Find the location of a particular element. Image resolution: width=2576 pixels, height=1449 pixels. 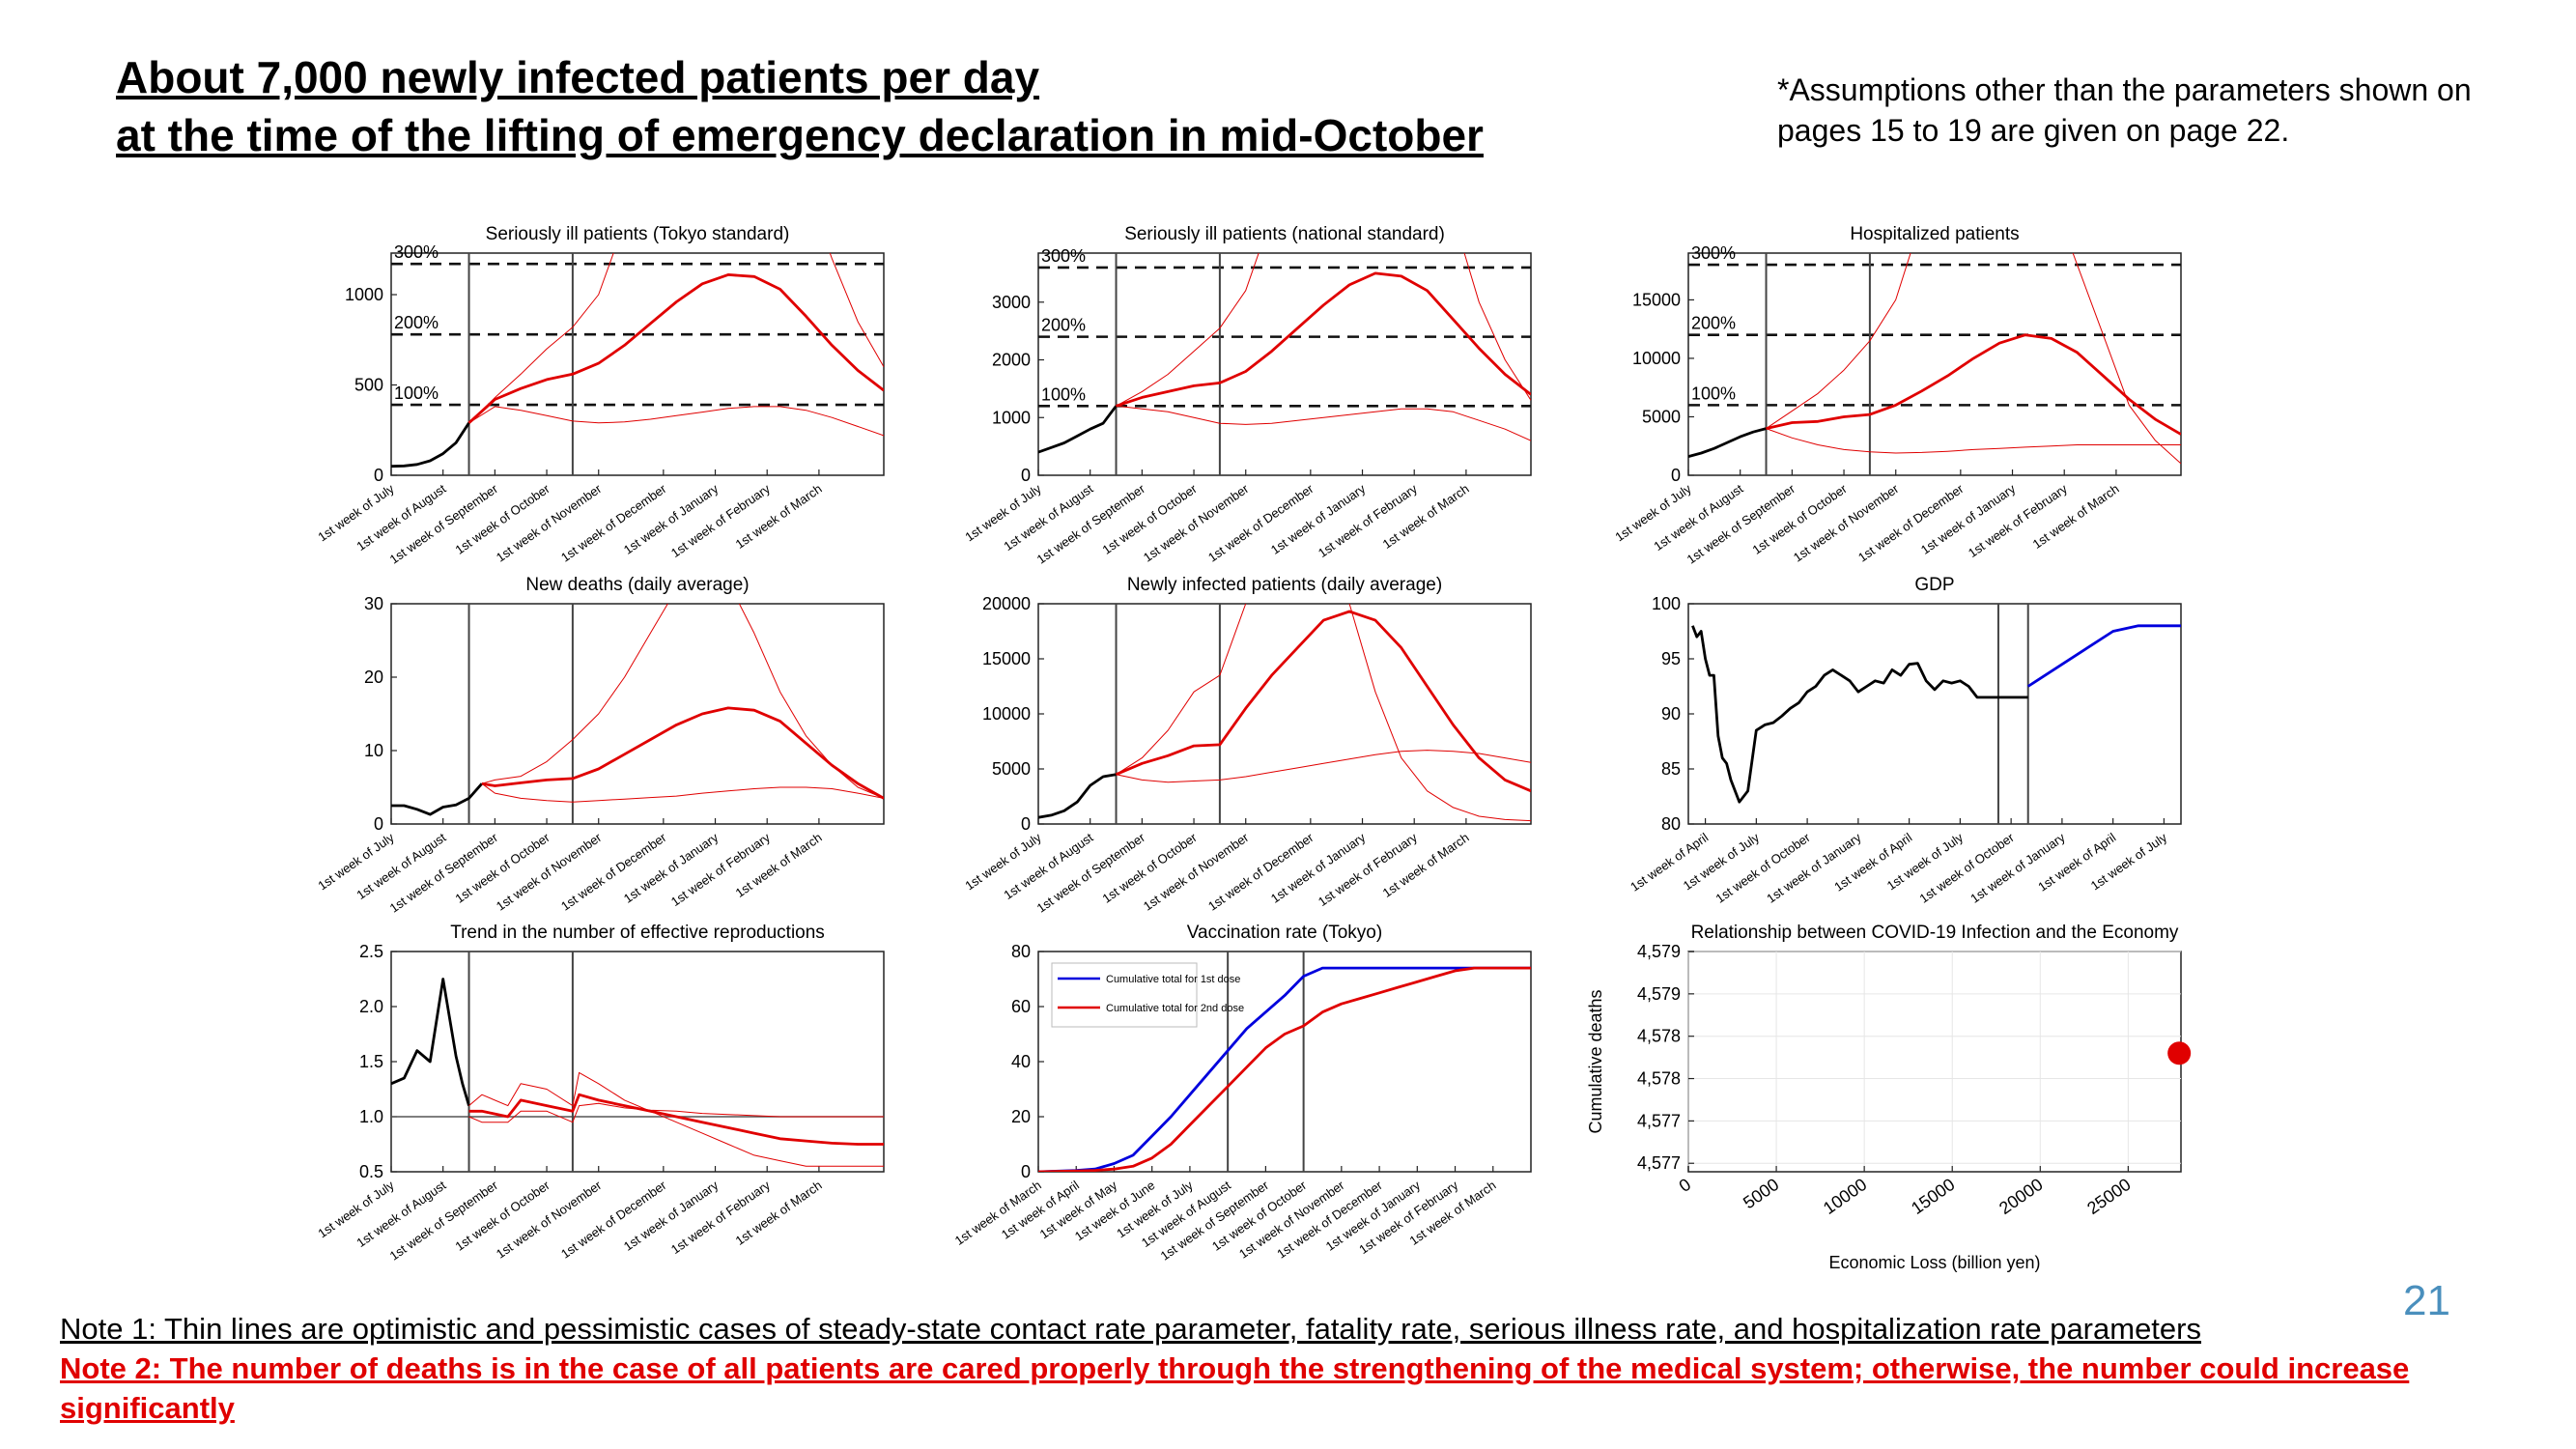

legend-label: Cumulative total for 1st dose is located at coordinates (1173, 979).